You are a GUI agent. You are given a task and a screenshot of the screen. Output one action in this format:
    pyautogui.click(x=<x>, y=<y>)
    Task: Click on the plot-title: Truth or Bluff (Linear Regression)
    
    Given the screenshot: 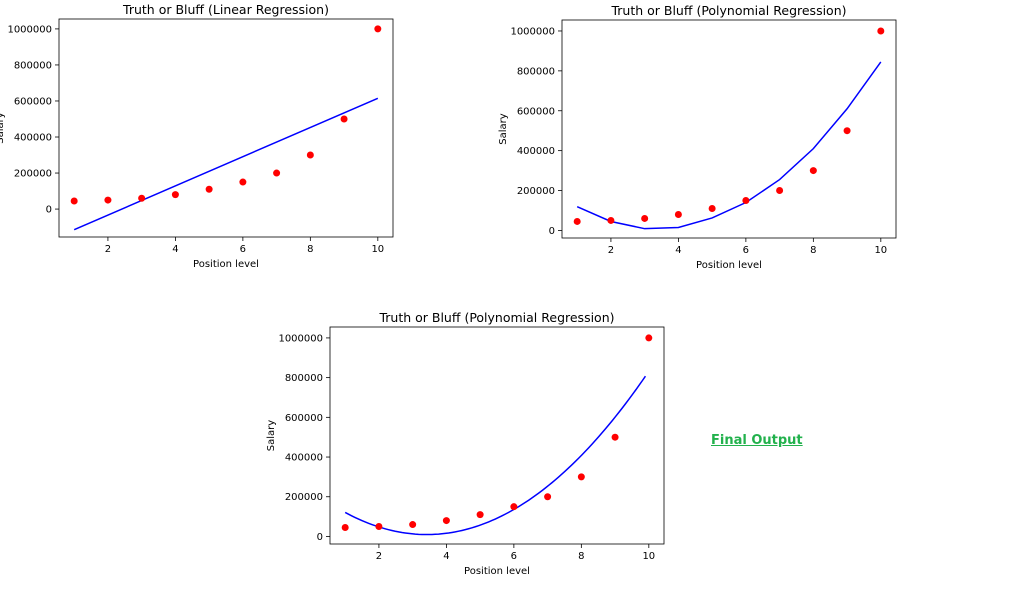 What is the action you would take?
    pyautogui.click(x=225, y=9)
    